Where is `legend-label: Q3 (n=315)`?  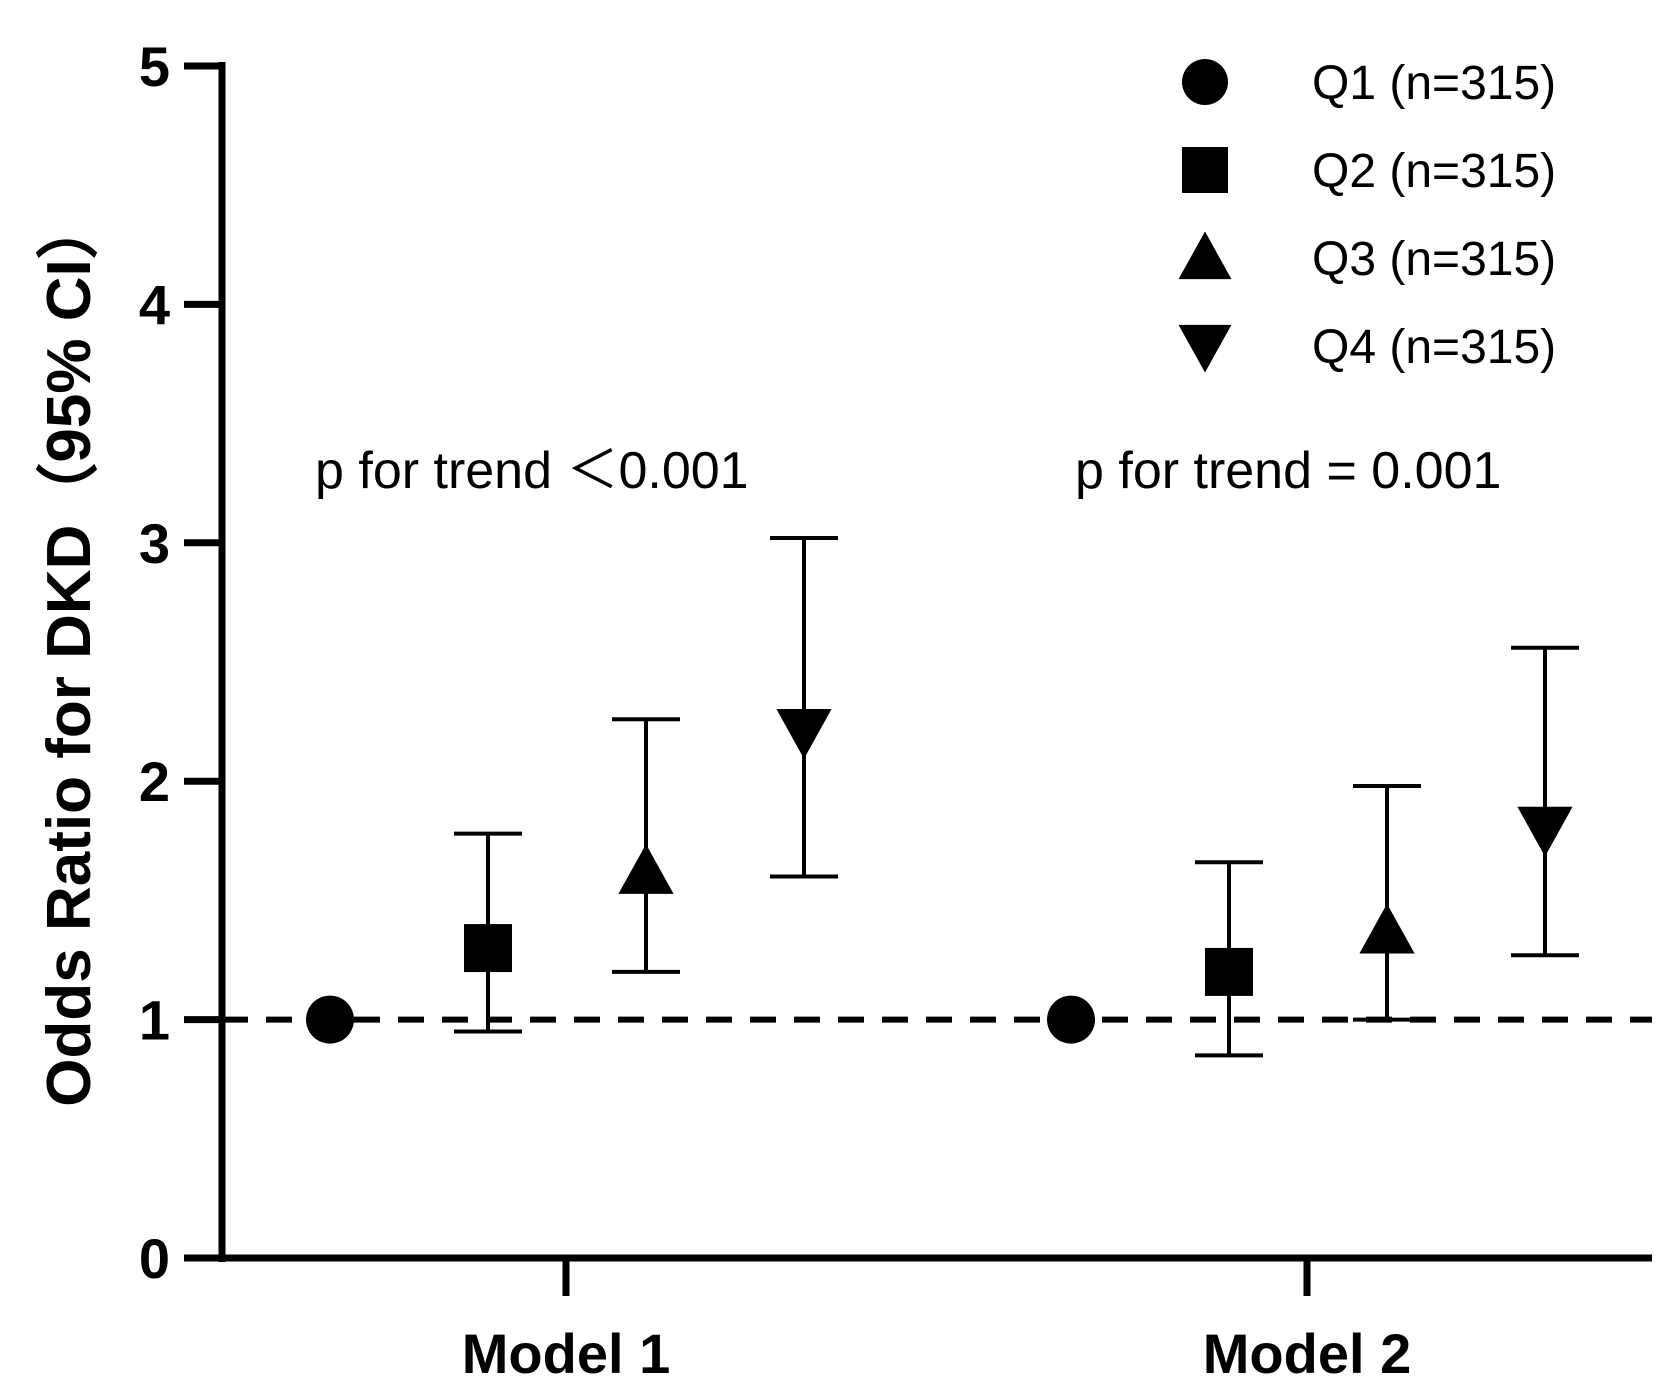
legend-label: Q3 (n=315) is located at coordinates (1434, 259).